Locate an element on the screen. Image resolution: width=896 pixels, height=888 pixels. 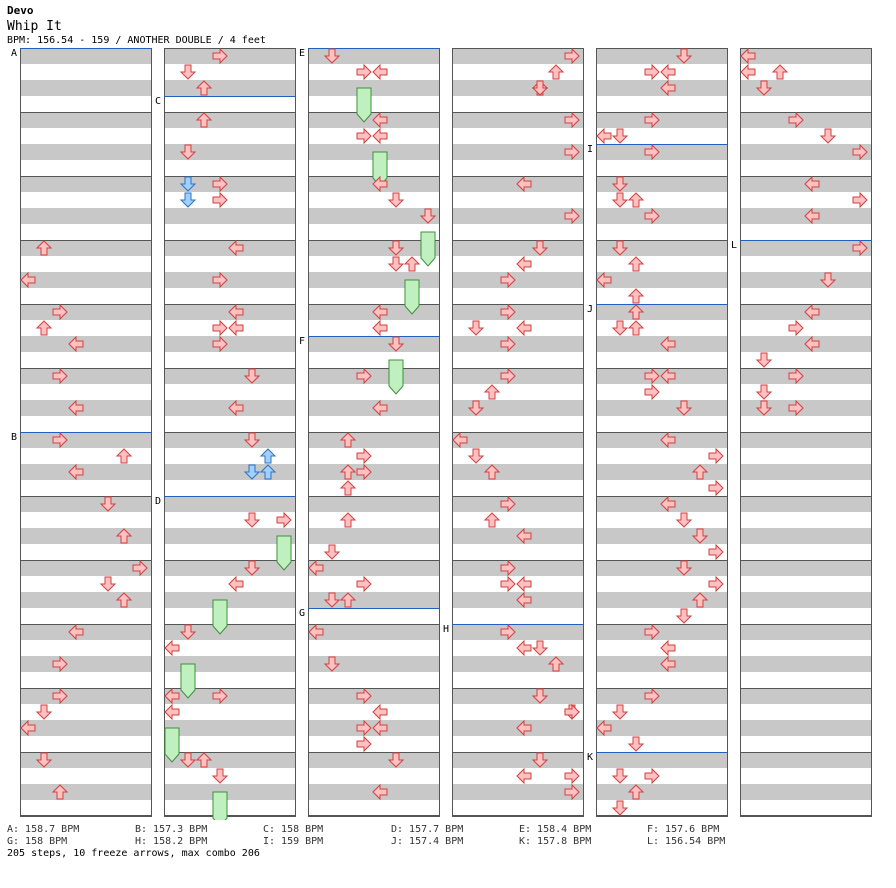
bpm-legend-entry: J: 157.4 BPM is located at coordinates (427, 841).